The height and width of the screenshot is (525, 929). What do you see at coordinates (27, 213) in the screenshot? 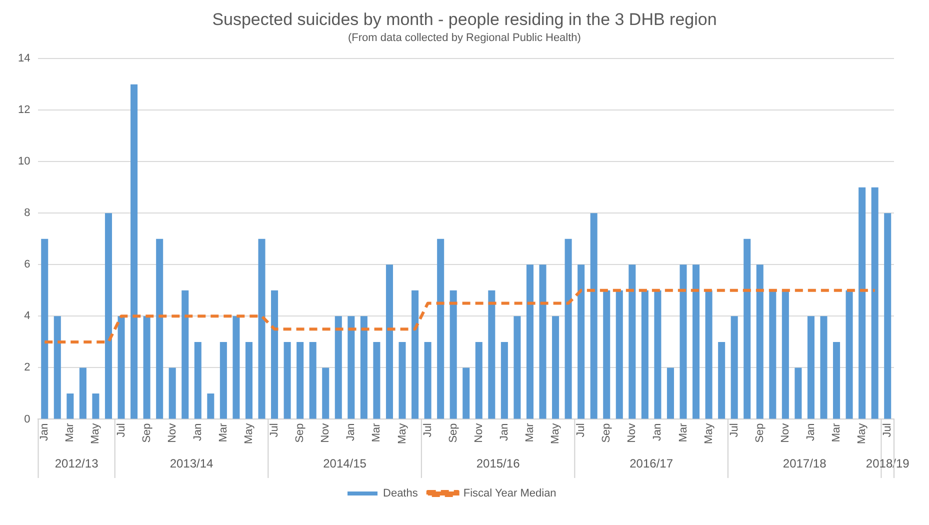
I see `y-tick-label: 8` at bounding box center [27, 213].